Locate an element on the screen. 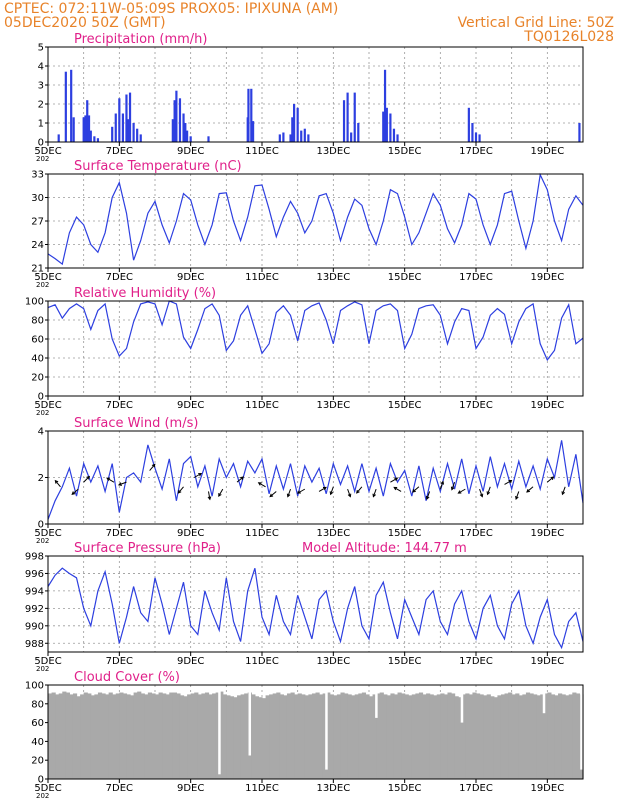 Image resolution: width=618 pixels, height=800 pixels. y-tick-pressure: 988 is located at coordinates (34, 644).